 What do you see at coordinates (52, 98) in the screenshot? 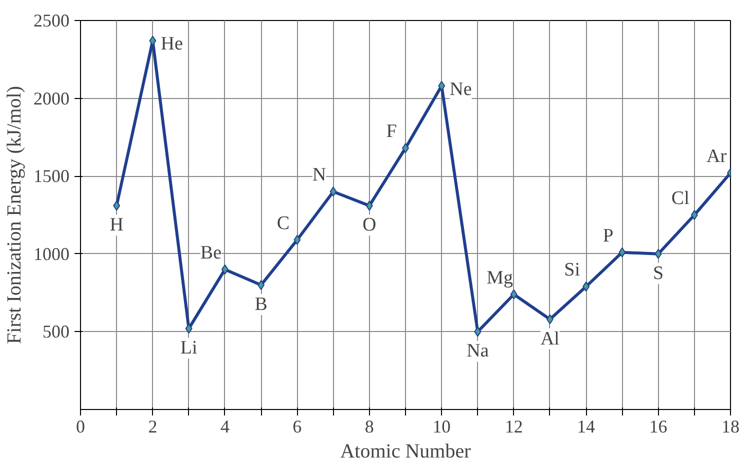
I see `y-tick-label: 2000` at bounding box center [52, 98].